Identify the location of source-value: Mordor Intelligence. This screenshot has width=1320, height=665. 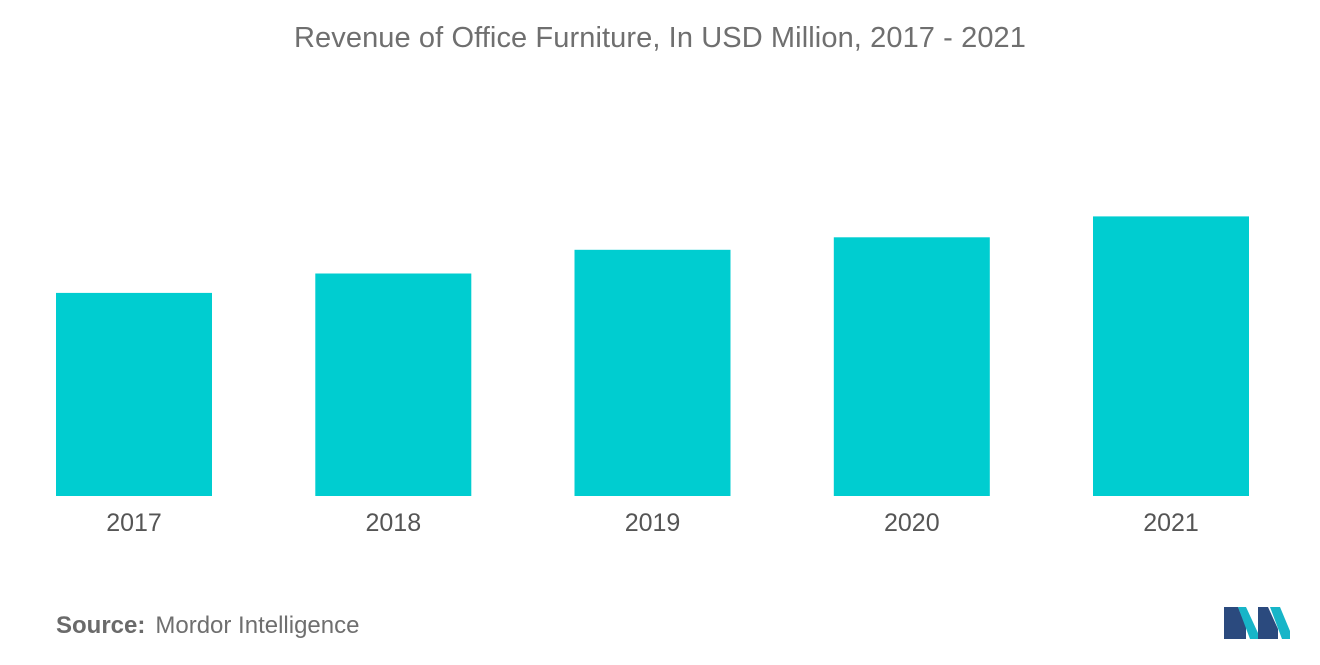
(257, 625).